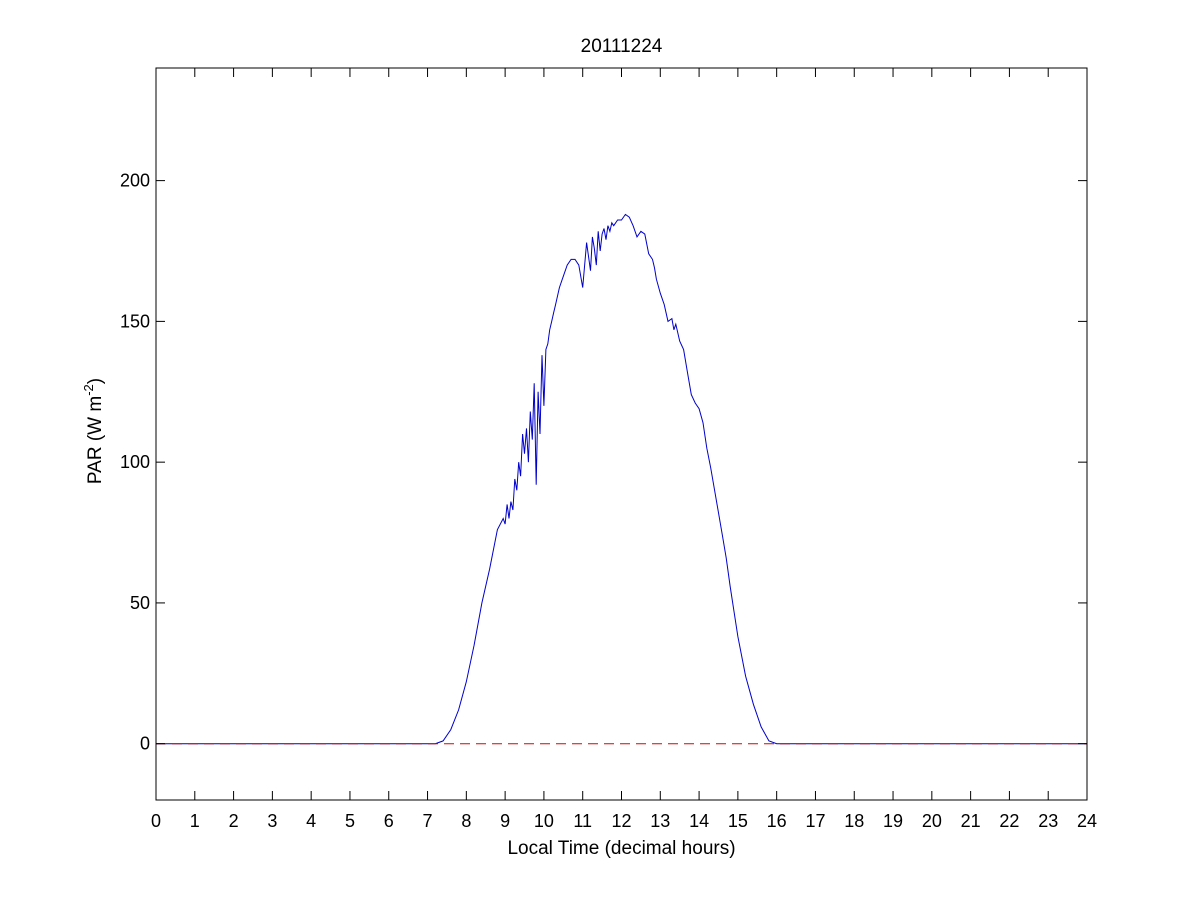 The image size is (1201, 900). I want to click on x-tick-label: 18, so click(854, 821).